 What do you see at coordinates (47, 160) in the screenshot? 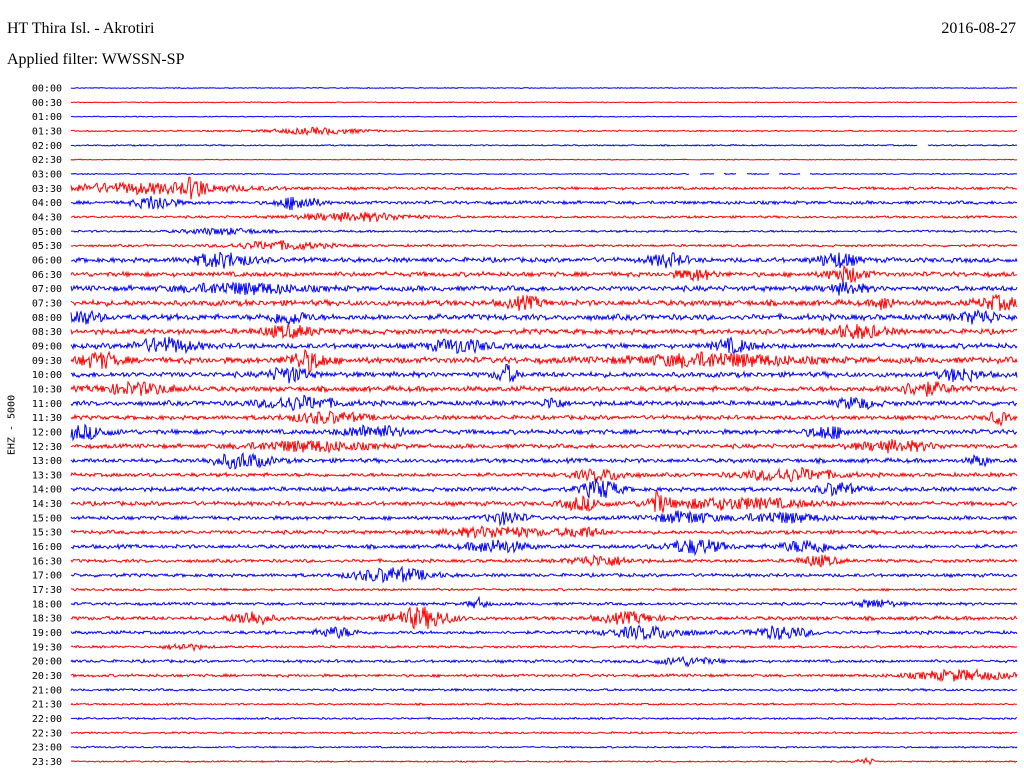
I see `row-time-label: 02:30` at bounding box center [47, 160].